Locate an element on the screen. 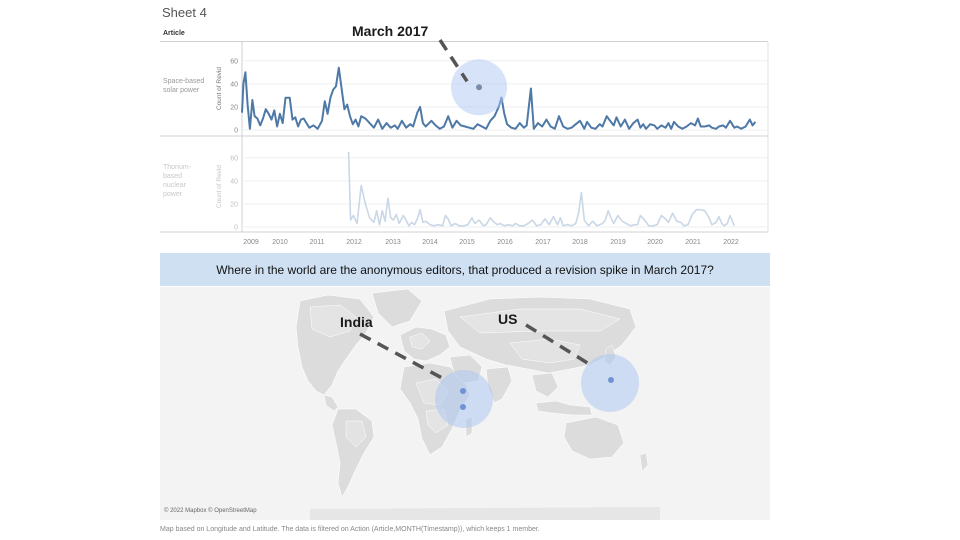  callout-march-2017: March 2017 is located at coordinates (390, 31).